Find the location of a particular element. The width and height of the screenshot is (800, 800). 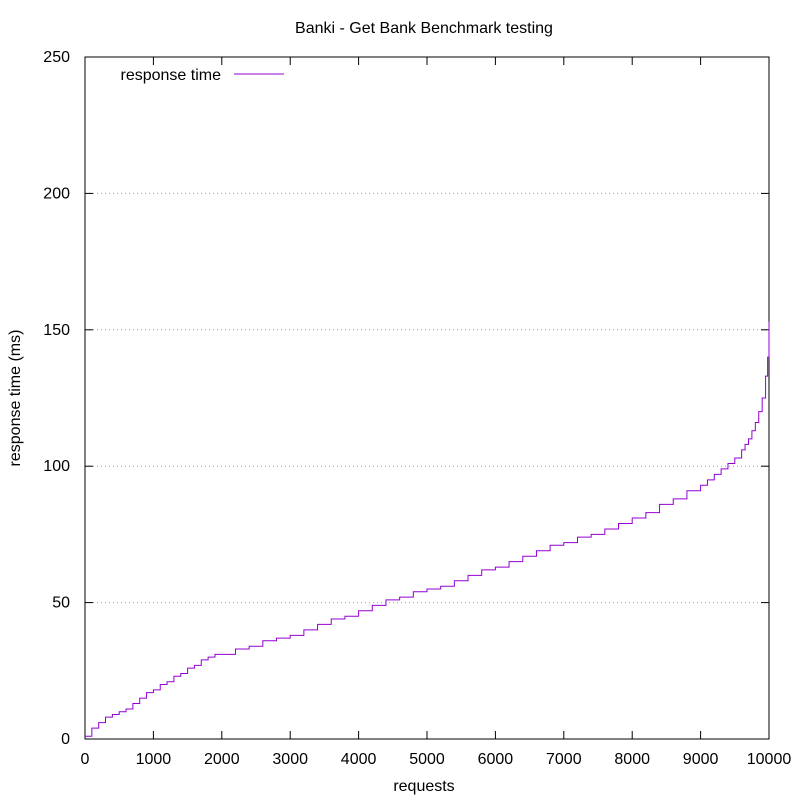

x-tick-label: 2000 is located at coordinates (222, 759).